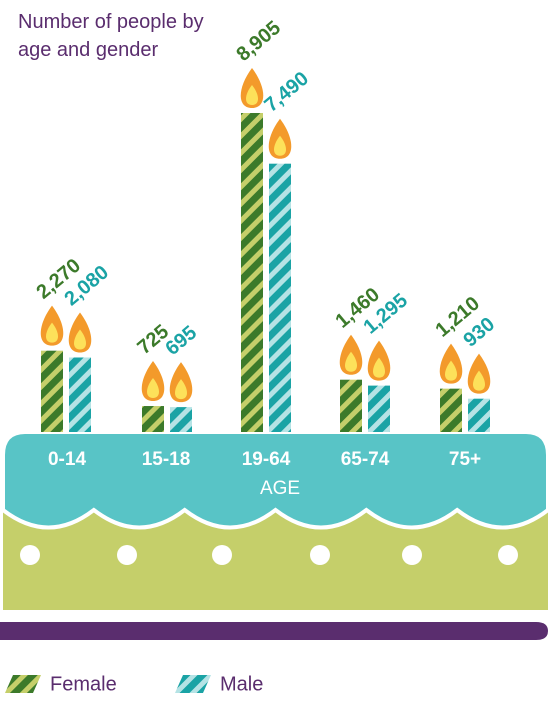  Describe the element at coordinates (181, 341) in the screenshot. I see `value-label: 695` at that location.